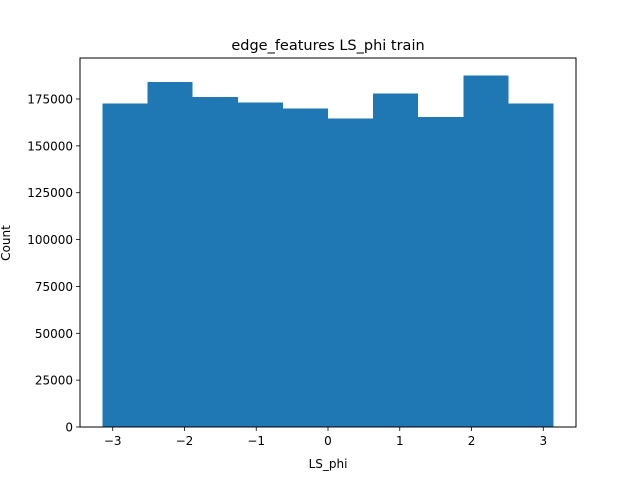  What do you see at coordinates (69, 428) in the screenshot?
I see `y-tick-label-1: 0` at bounding box center [69, 428].